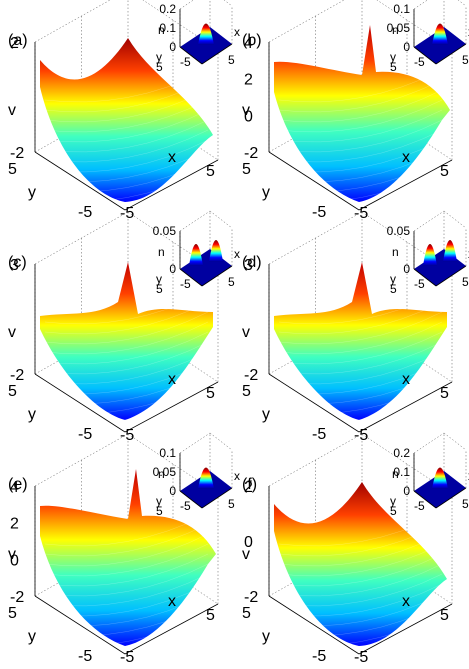  I want to click on panel-label: (a), so click(18, 40).